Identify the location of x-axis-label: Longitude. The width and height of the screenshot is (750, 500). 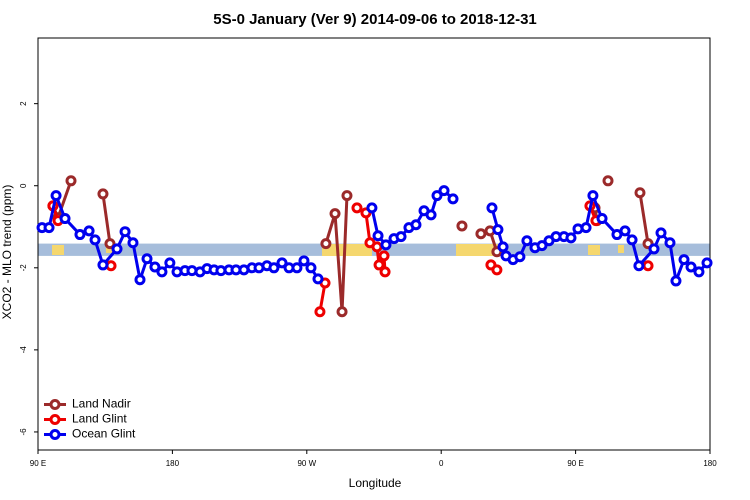
(375, 483).